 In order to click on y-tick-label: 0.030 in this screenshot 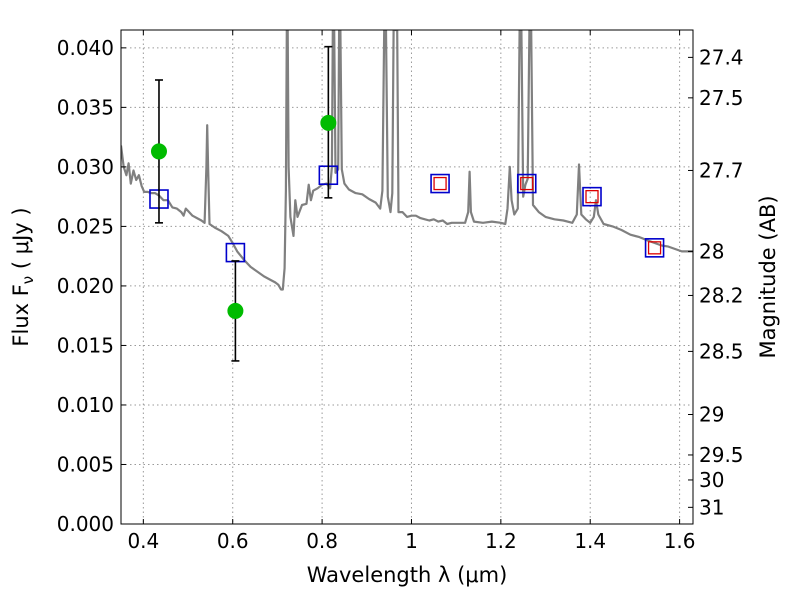, I will do `click(85, 167)`.